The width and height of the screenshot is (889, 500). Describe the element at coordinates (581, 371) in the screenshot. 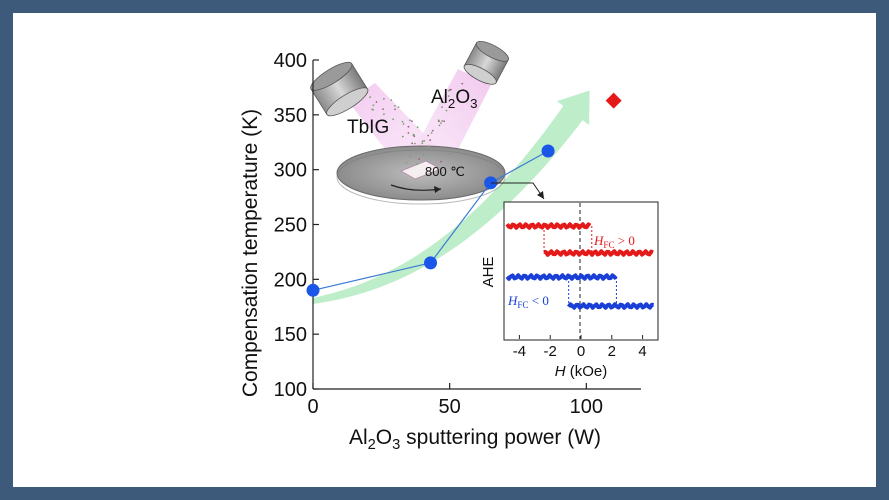

I see `inset-x-label: H (kOe)` at that location.